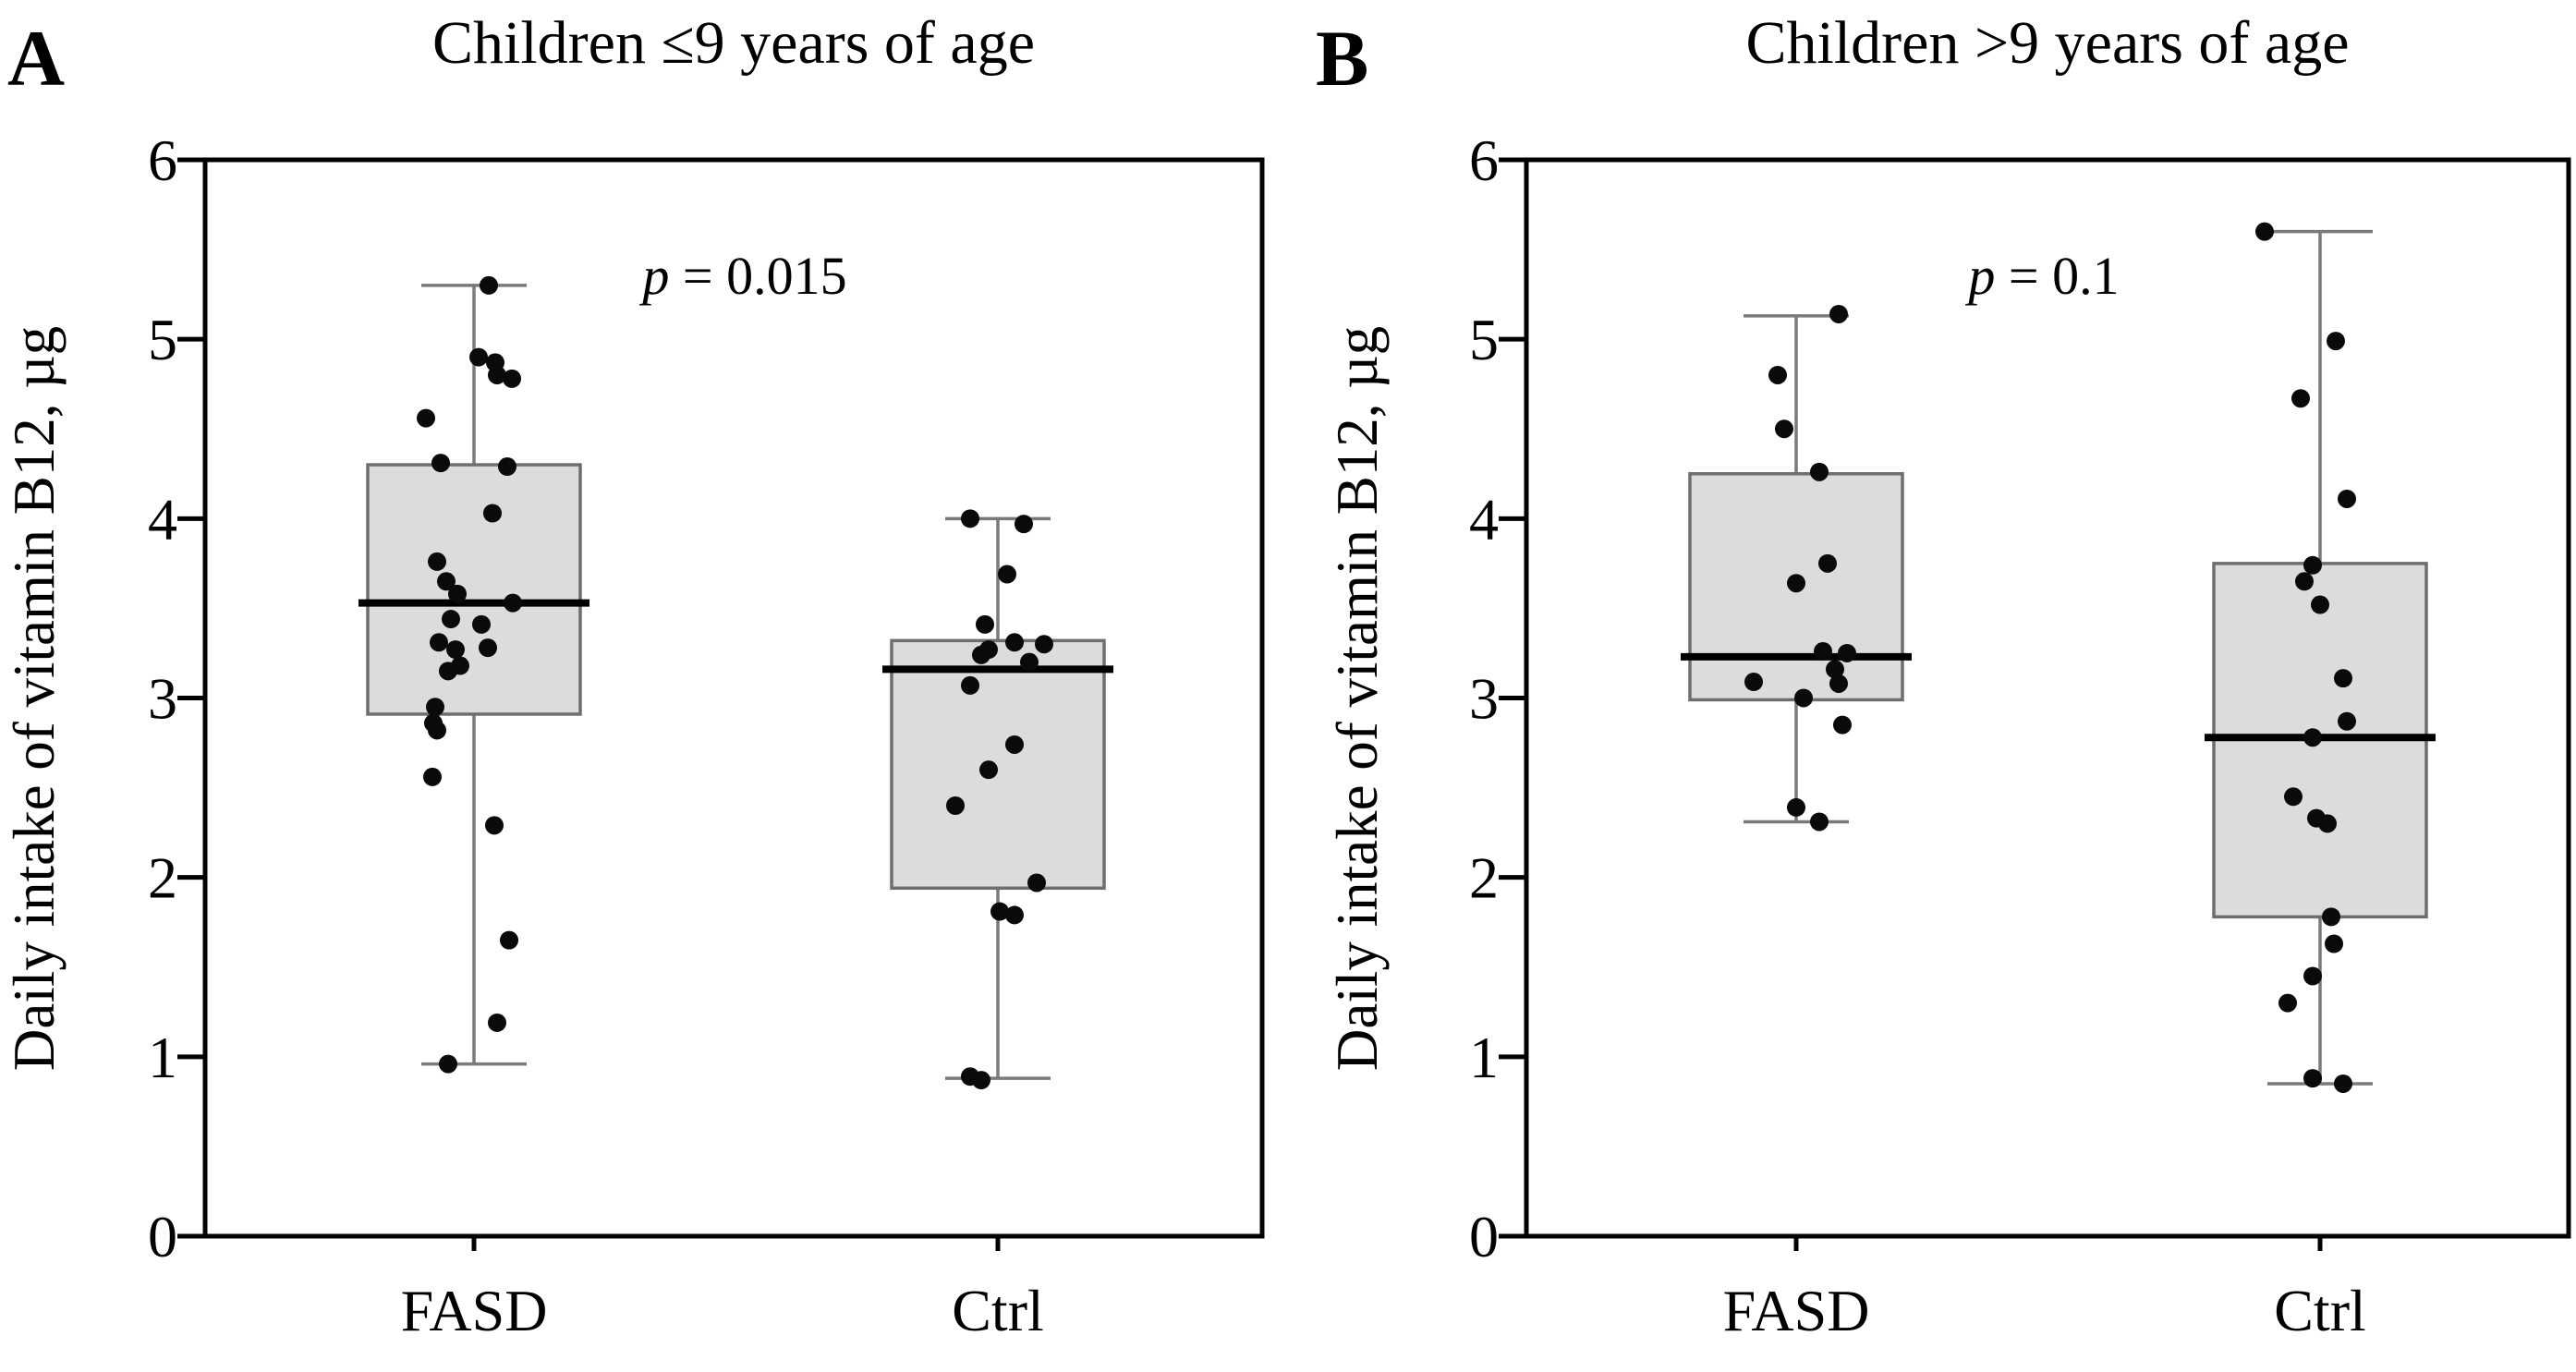 The image size is (2576, 1372). Describe the element at coordinates (1342, 58) in the screenshot. I see `panel-b-letter: B` at that location.